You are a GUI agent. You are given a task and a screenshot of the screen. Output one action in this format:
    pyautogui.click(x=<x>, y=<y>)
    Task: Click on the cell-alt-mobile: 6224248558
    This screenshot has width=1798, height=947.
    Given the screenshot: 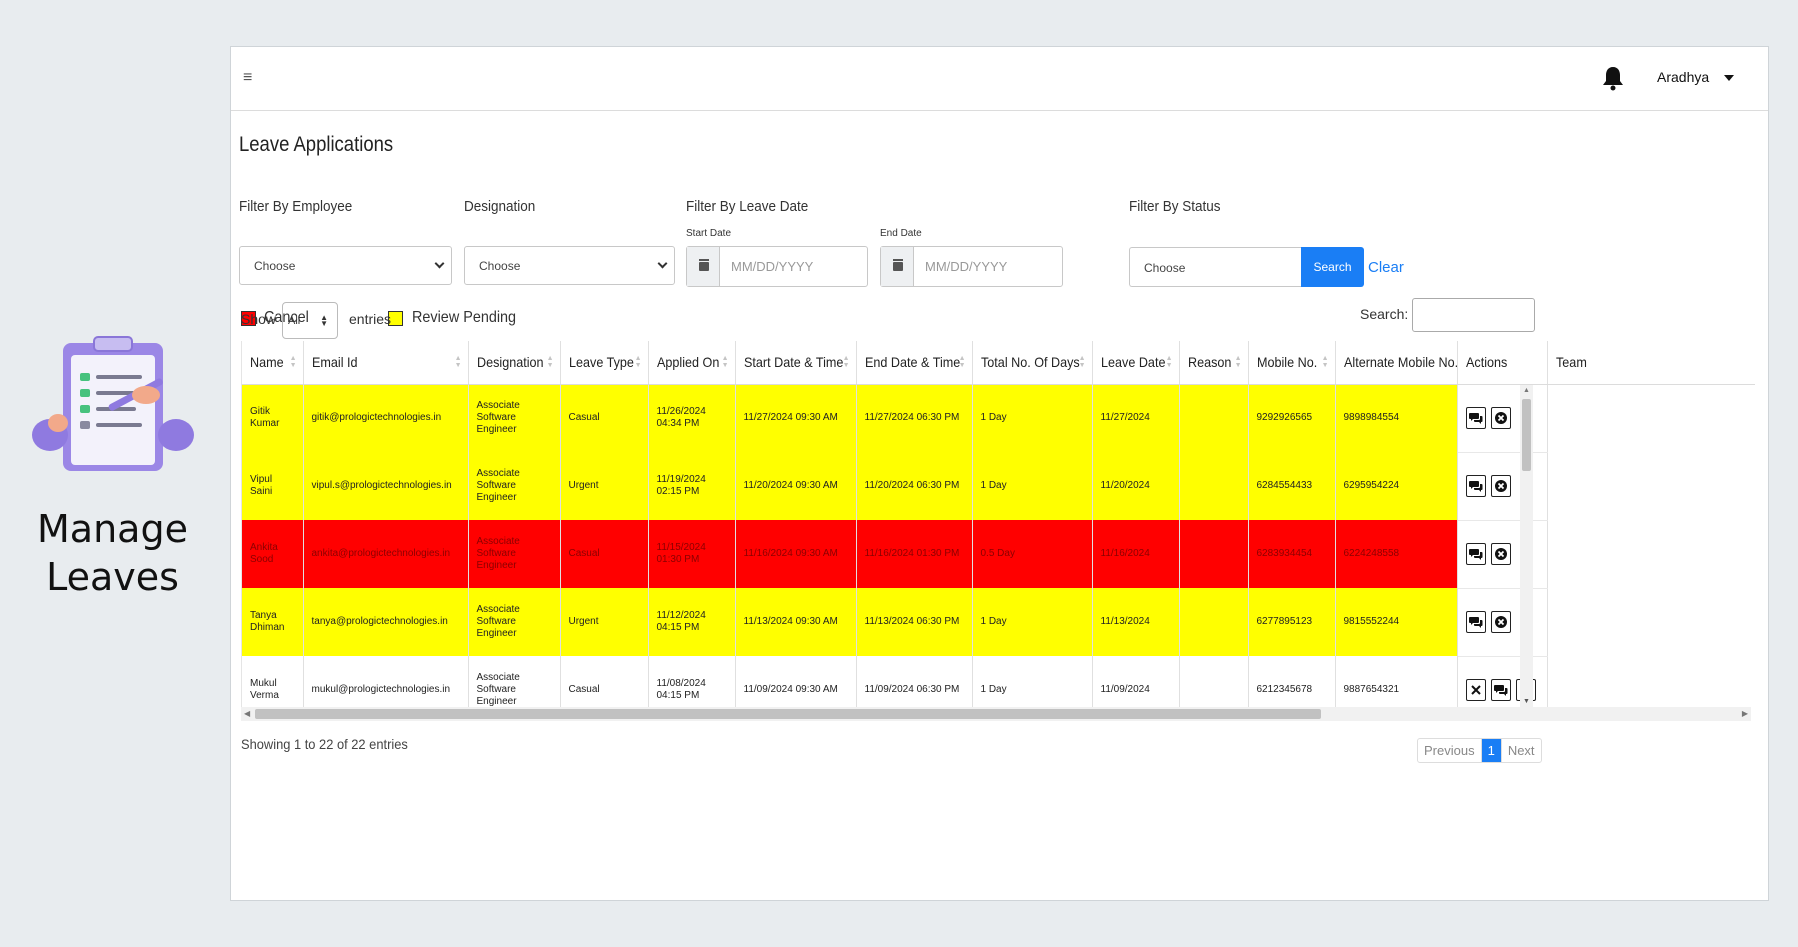 What is the action you would take?
    pyautogui.click(x=1396, y=554)
    